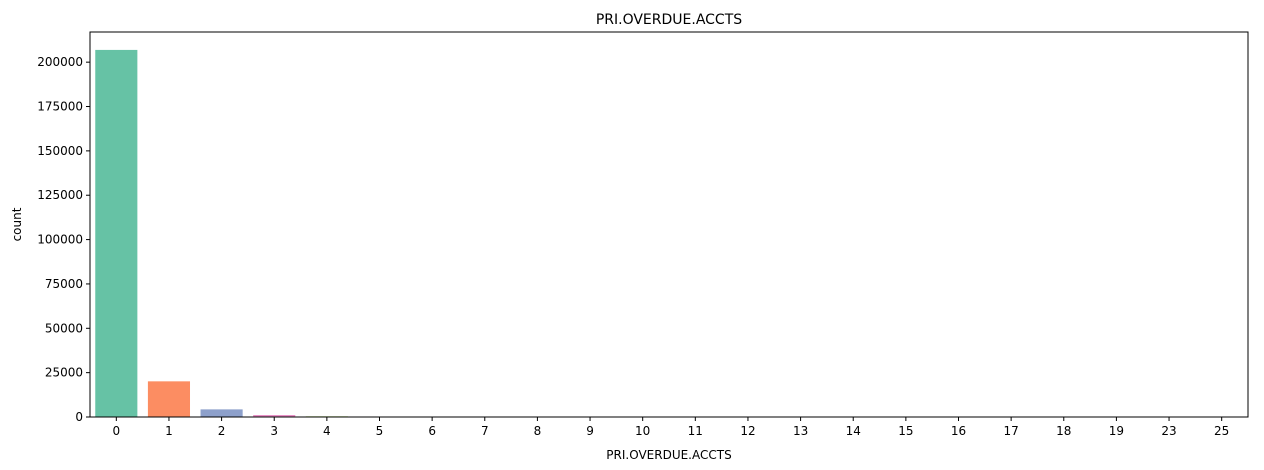  Describe the element at coordinates (169, 431) in the screenshot. I see `x-tick-label-1: 1` at that location.